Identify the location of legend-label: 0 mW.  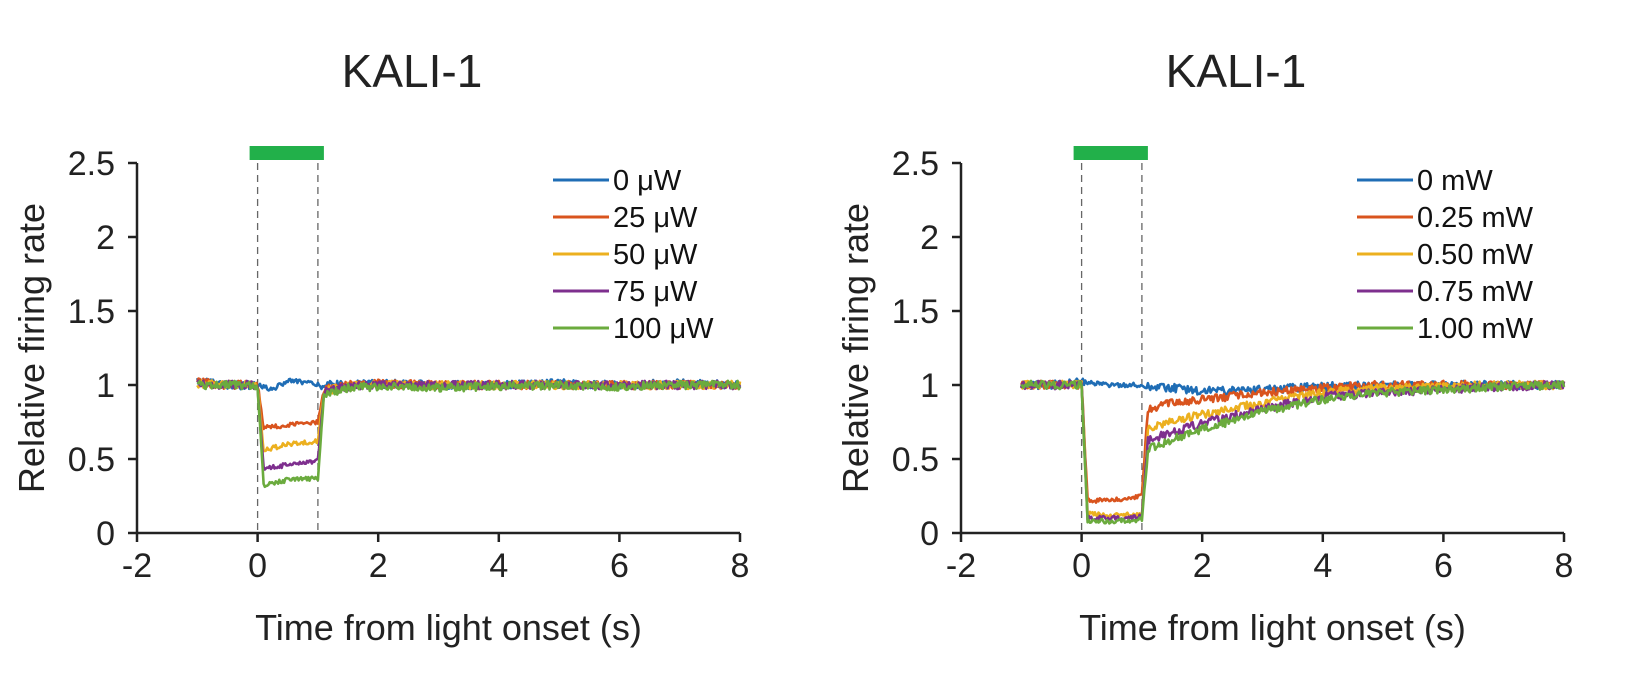
(1455, 181).